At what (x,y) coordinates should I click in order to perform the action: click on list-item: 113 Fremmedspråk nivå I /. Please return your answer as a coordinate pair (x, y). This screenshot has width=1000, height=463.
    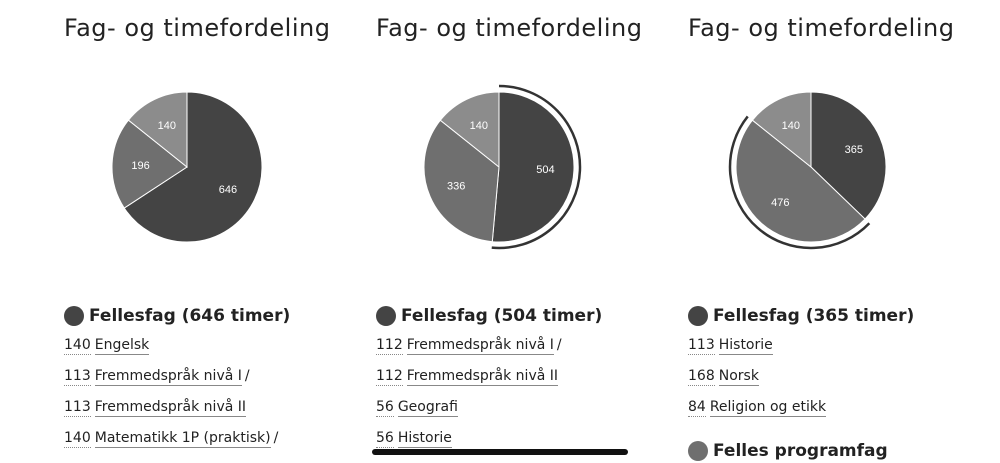
    Looking at the image, I should click on (171, 380).